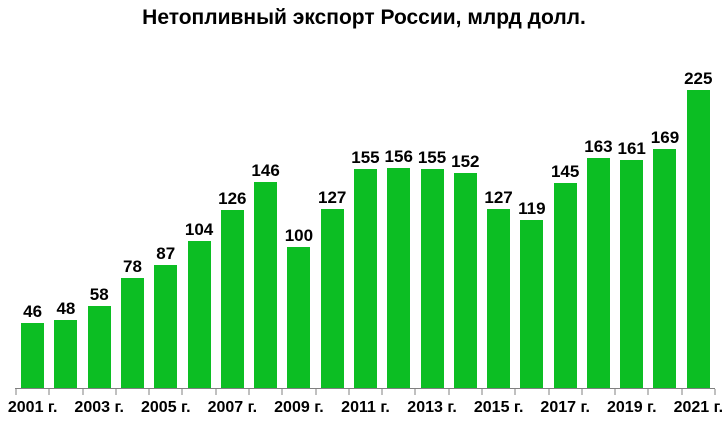  Describe the element at coordinates (698, 78) in the screenshot. I see `bar-value-label: 225` at that location.